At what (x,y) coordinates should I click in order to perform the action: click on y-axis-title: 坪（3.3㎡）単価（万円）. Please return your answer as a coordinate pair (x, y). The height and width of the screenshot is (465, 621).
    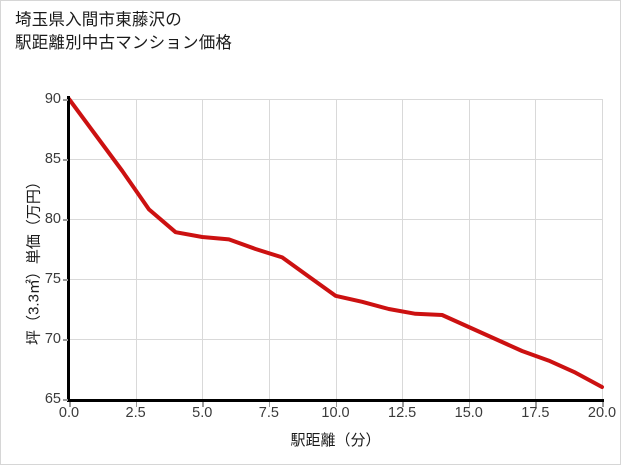
    Looking at the image, I should click on (34, 259).